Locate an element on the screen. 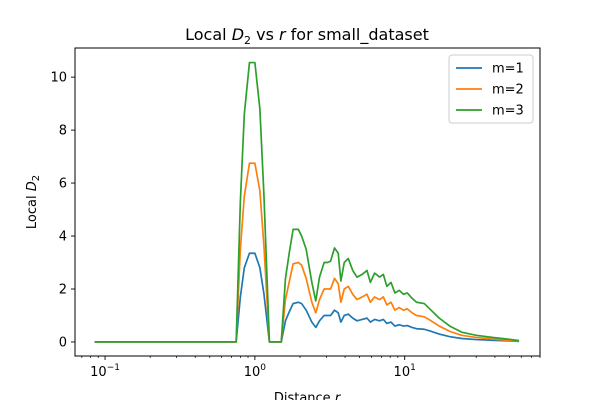 The width and height of the screenshot is (600, 400). y-tick-label: 10 is located at coordinates (58, 78).